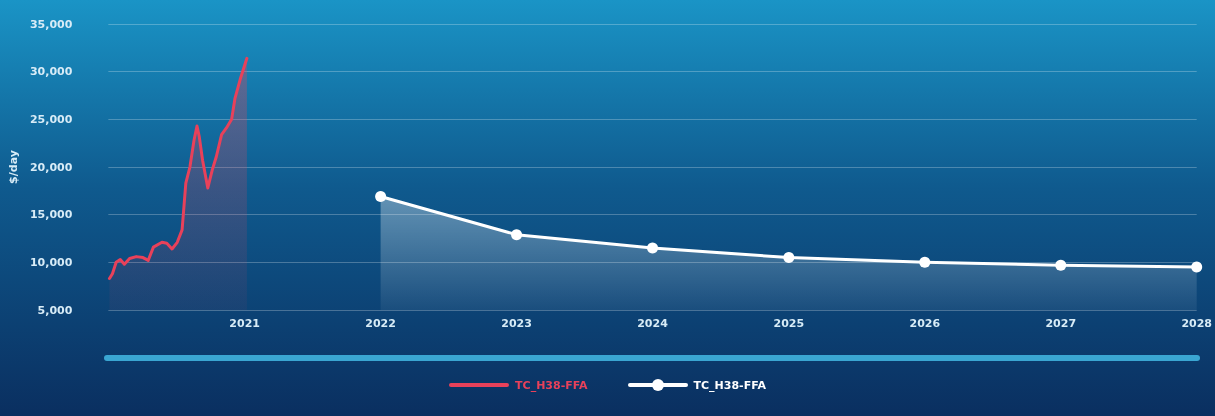 The width and height of the screenshot is (1215, 416). Describe the element at coordinates (13, 167) in the screenshot. I see `y-axis-title: $/day` at that location.